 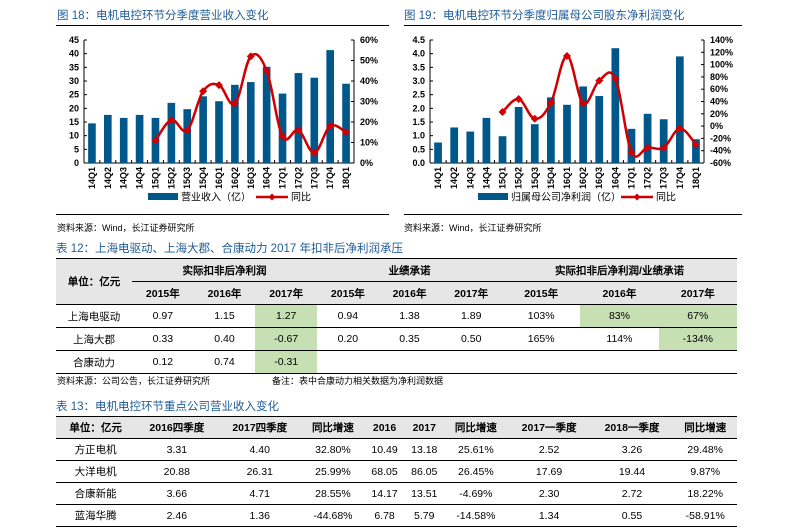 I want to click on left-tick-label: 25, so click(x=74, y=95).